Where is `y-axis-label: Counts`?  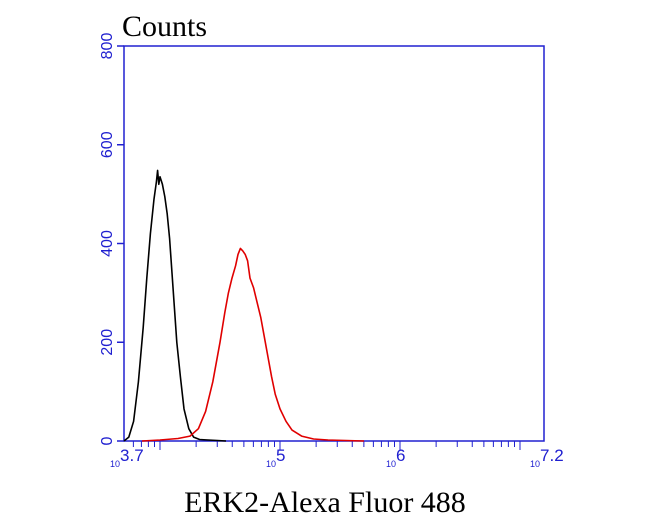 y-axis-label: Counts is located at coordinates (164, 26).